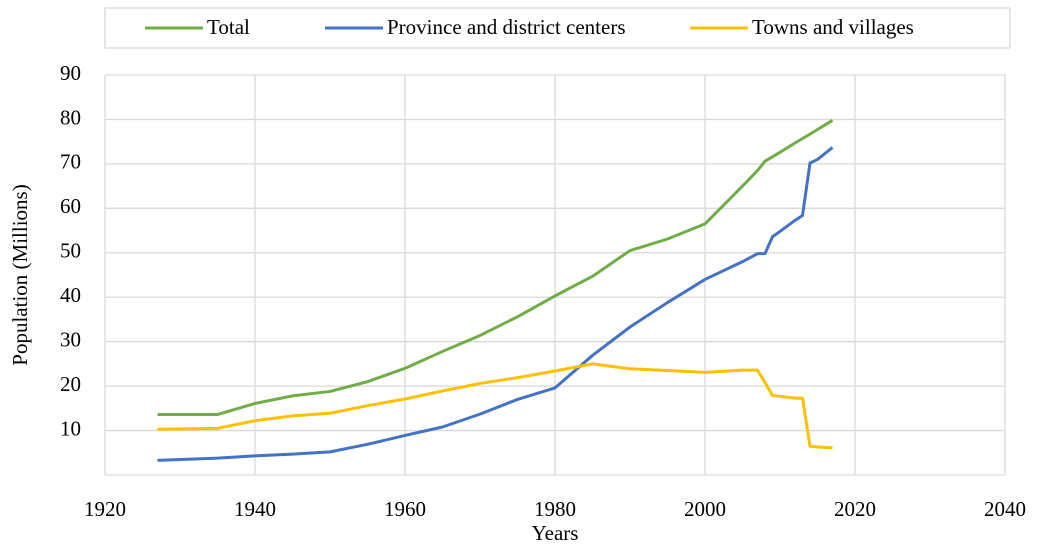  Describe the element at coordinates (70, 117) in the screenshot. I see `y-tick-label: 80` at that location.